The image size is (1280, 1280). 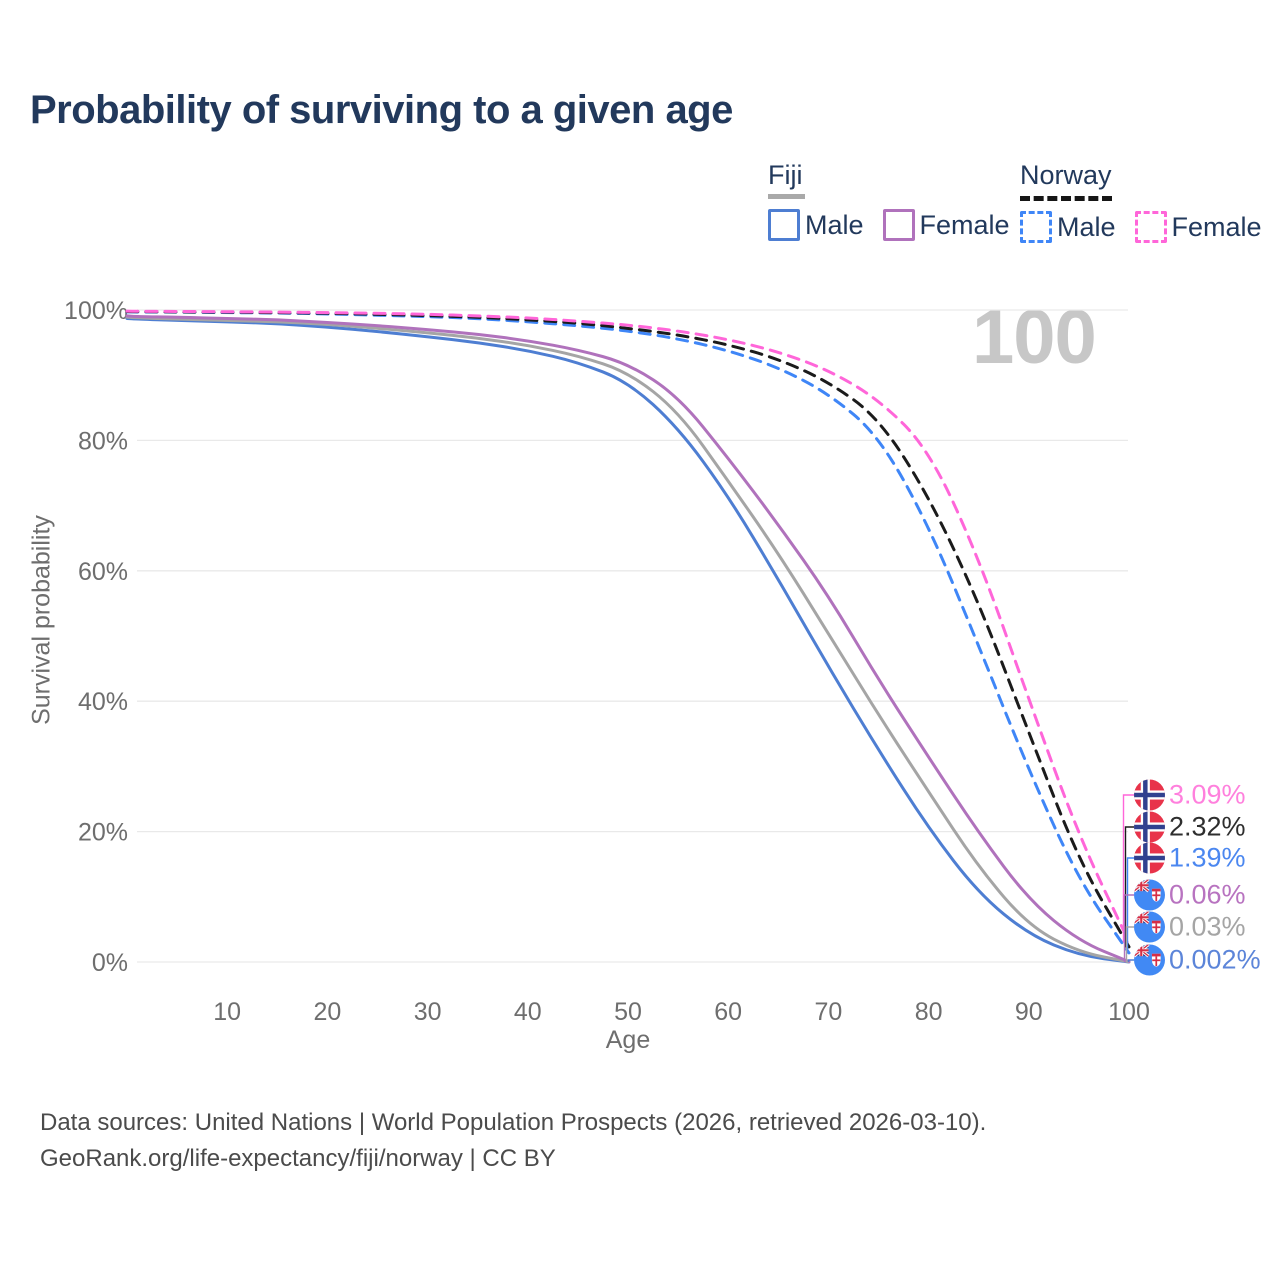 What do you see at coordinates (41, 620) in the screenshot?
I see `y-axis-title: Survival probability` at bounding box center [41, 620].